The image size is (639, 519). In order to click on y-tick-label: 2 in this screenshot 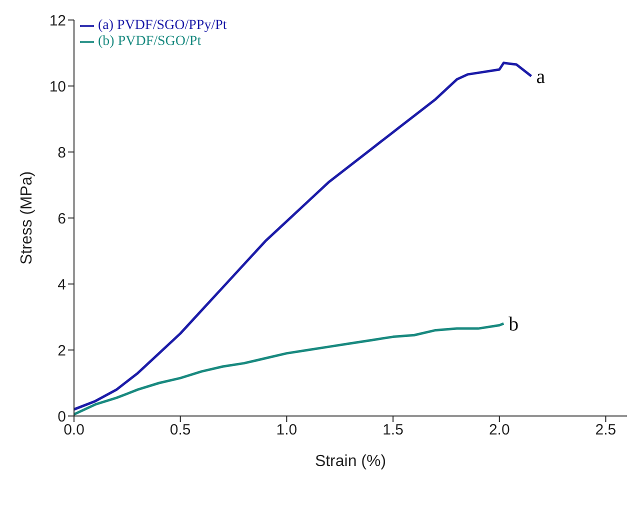, I will do `click(62, 351)`.